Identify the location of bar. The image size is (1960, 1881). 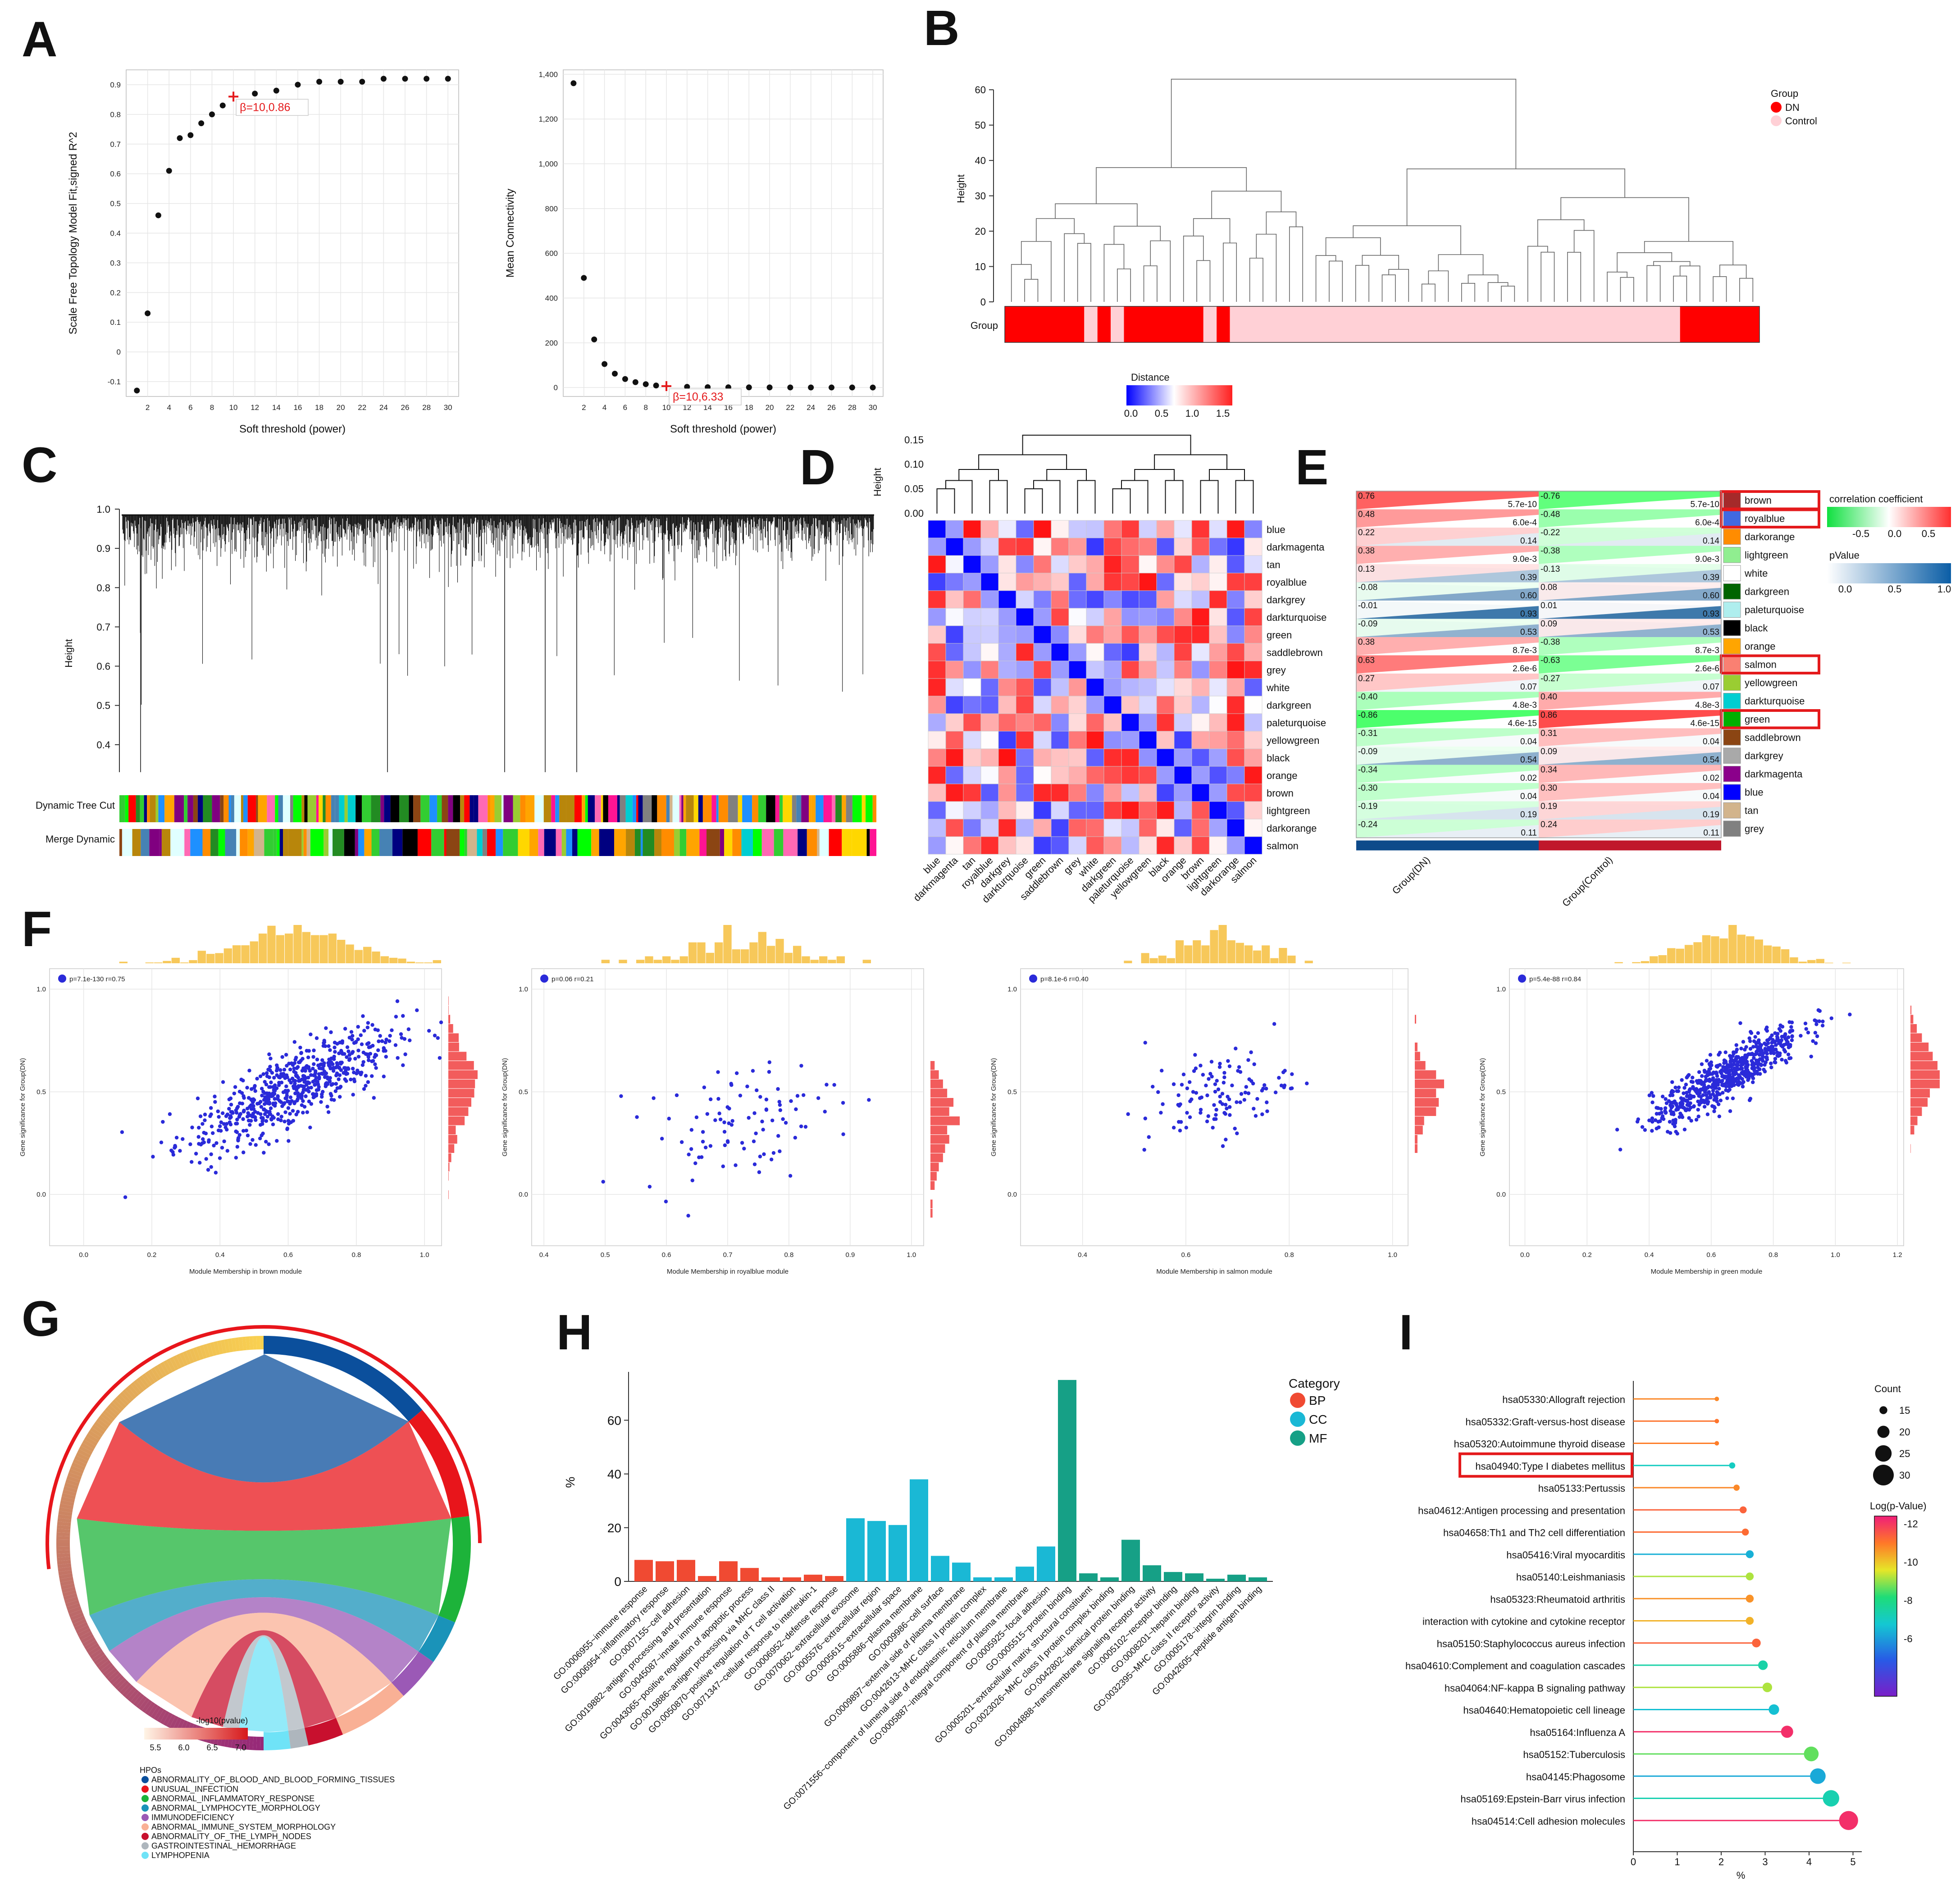
(1194, 1577).